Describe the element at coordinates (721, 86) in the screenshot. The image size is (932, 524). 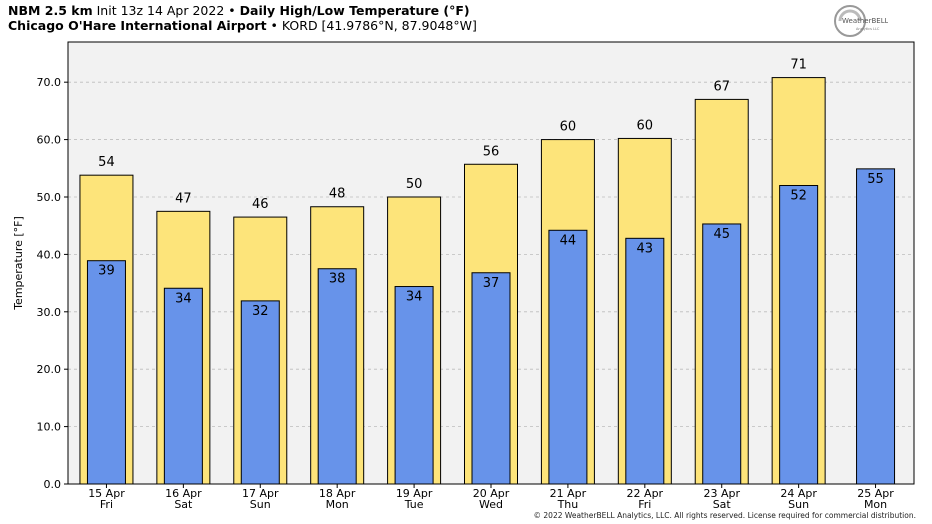
I see `high-temp-label: 67` at that location.